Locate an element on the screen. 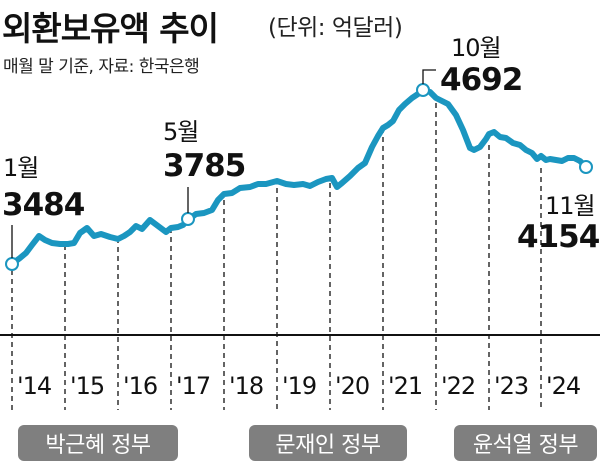 The width and height of the screenshot is (600, 465). unit-label: (단위: 억달러) is located at coordinates (335, 28).